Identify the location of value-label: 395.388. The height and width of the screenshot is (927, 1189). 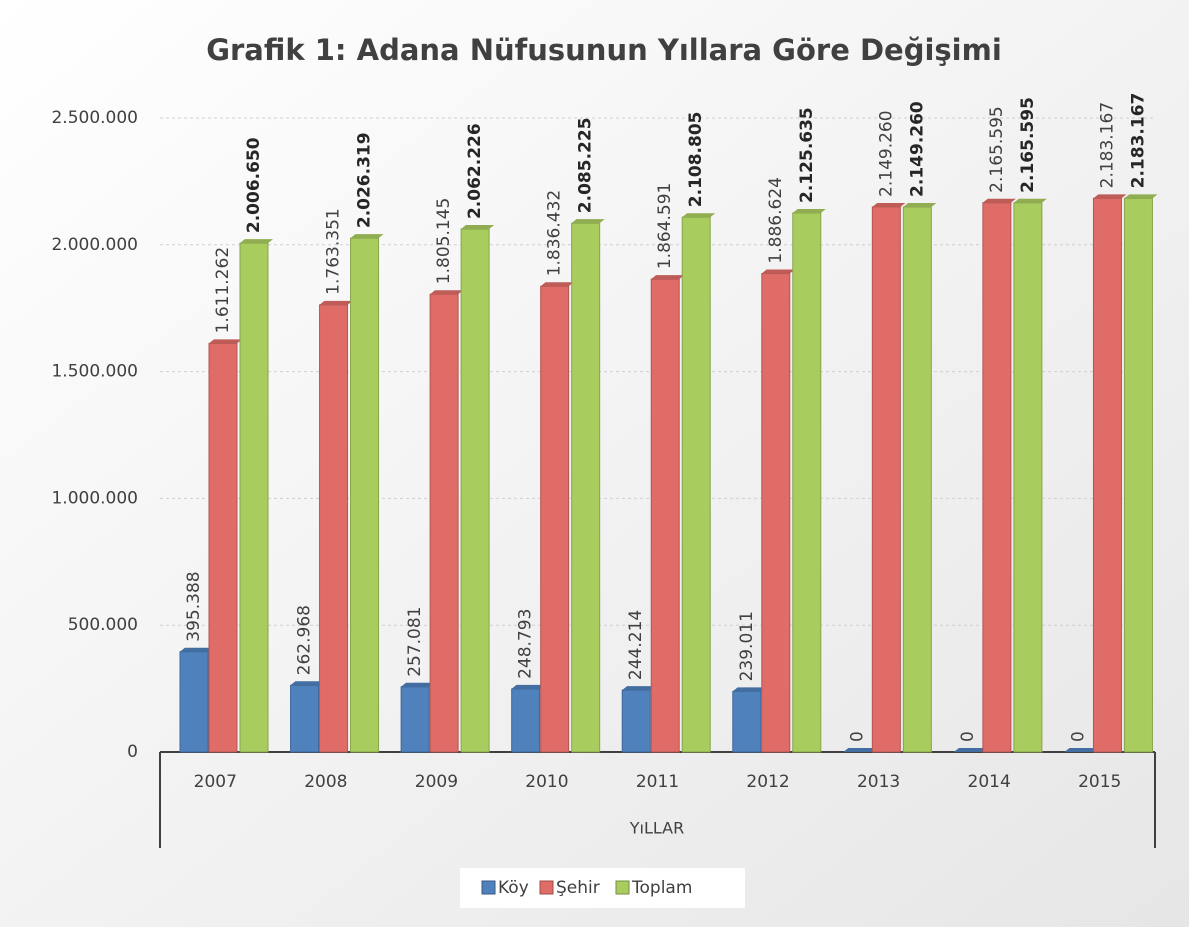
(194, 606).